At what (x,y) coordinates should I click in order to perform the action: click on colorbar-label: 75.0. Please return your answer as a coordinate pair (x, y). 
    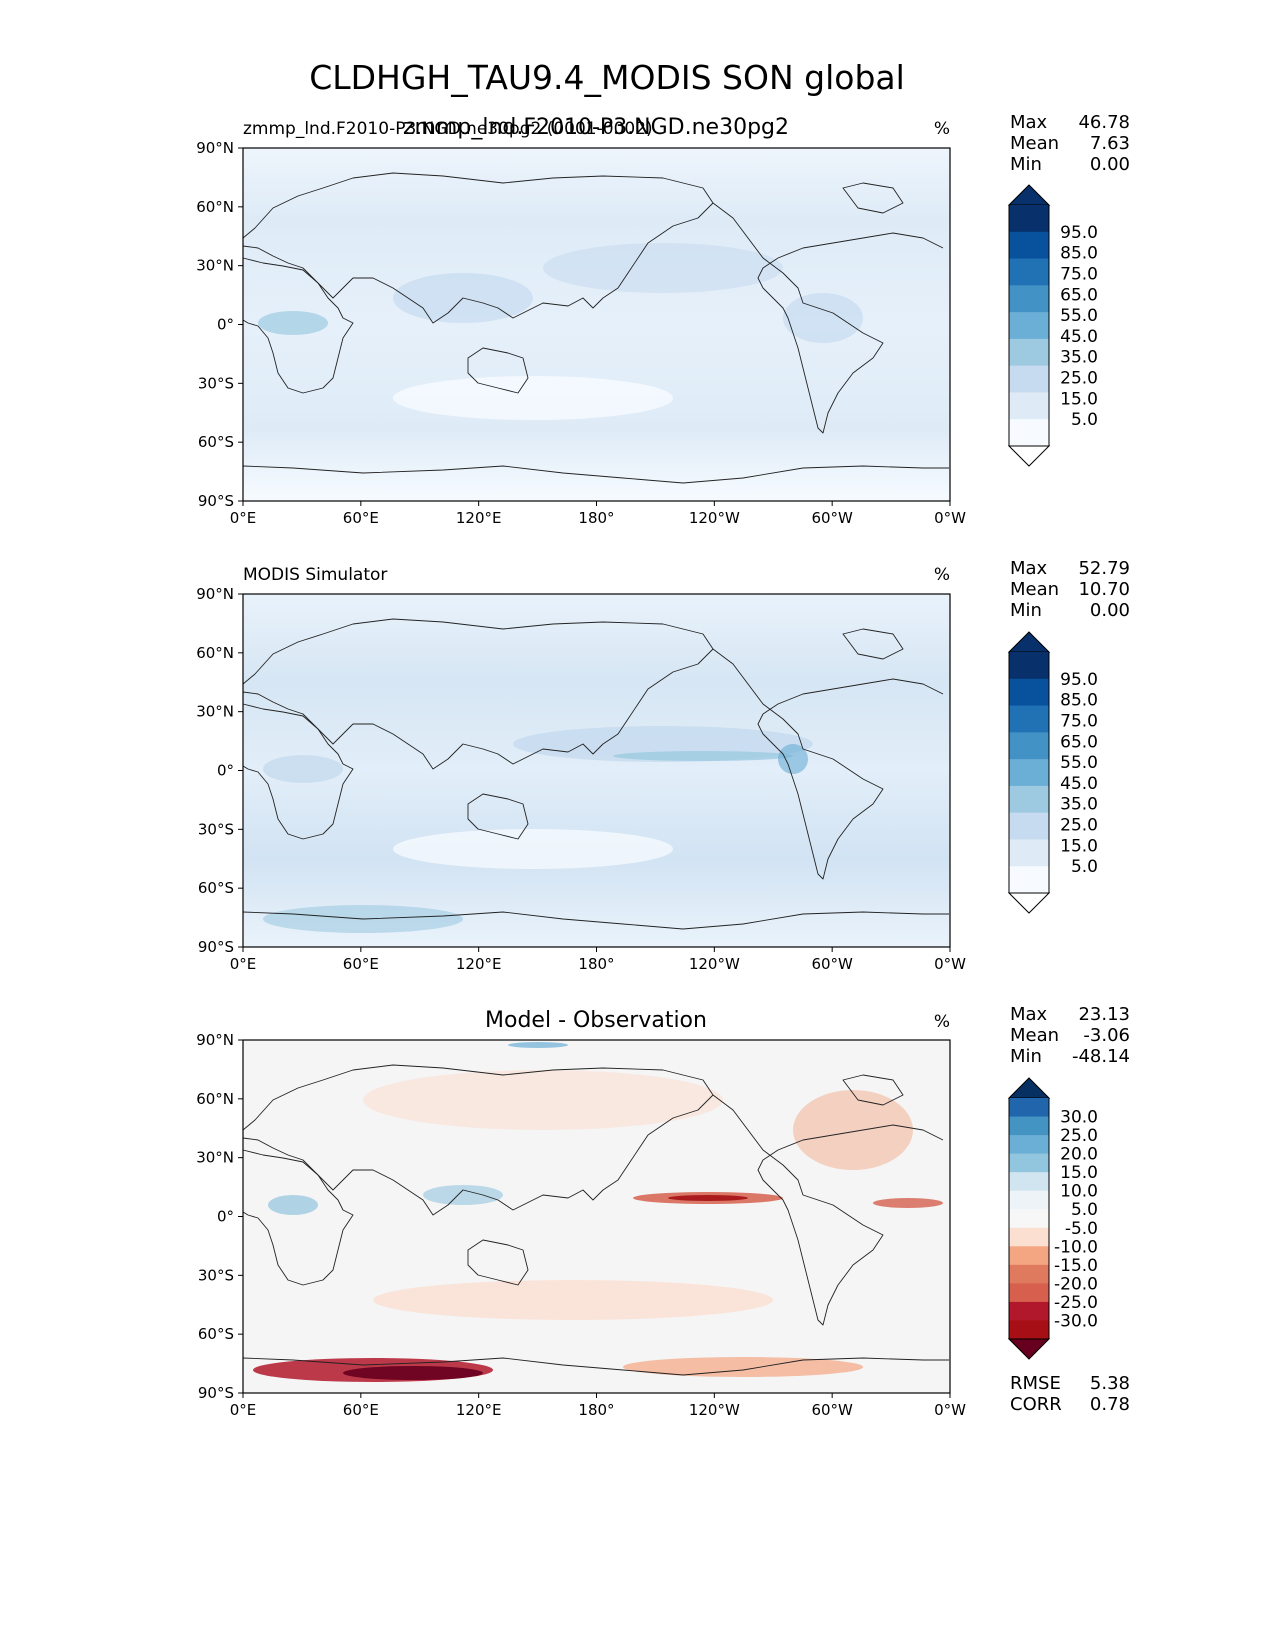
    Looking at the image, I should click on (1079, 721).